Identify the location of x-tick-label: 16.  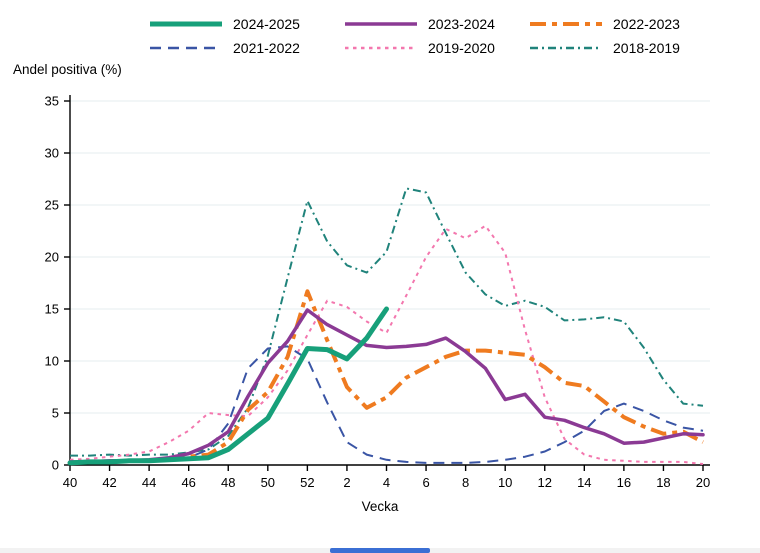
(624, 482).